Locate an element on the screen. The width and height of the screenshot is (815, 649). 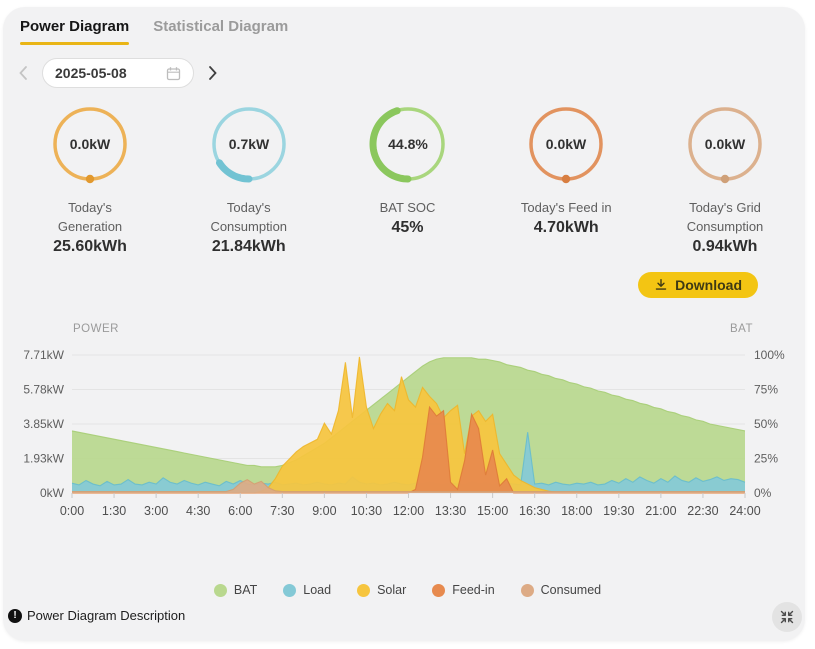
x-axis-tick: 1:30 is located at coordinates (114, 511).